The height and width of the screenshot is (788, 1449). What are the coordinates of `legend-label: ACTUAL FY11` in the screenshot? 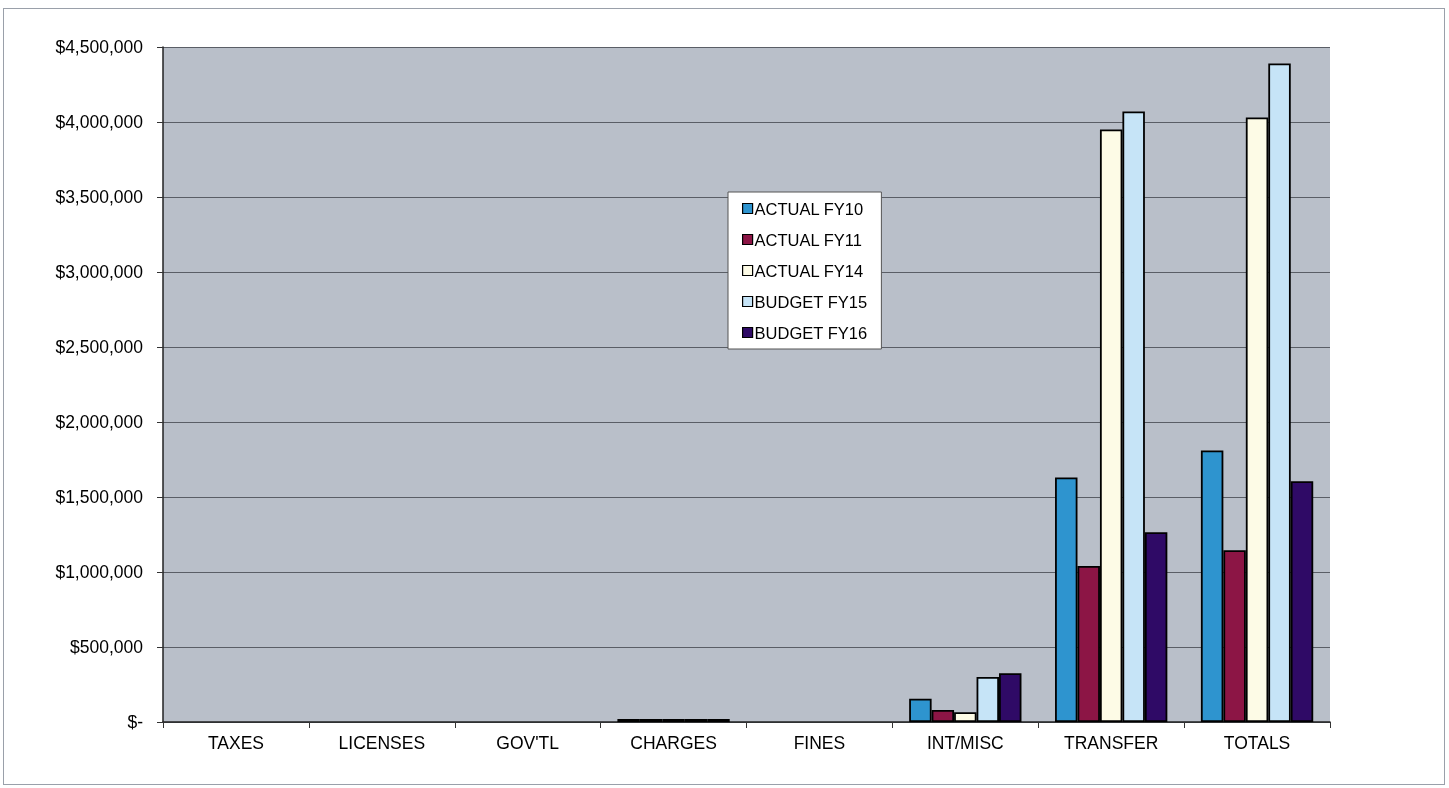 It's located at (808, 239).